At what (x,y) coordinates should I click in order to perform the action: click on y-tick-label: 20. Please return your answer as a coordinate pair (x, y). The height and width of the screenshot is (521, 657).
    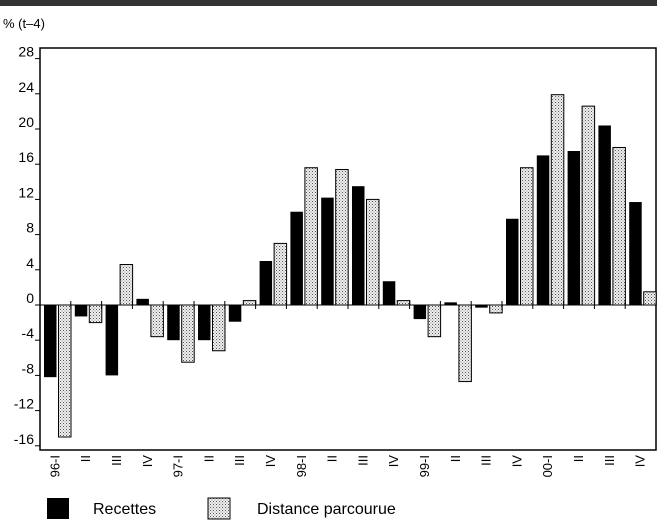
    Looking at the image, I should click on (26, 122).